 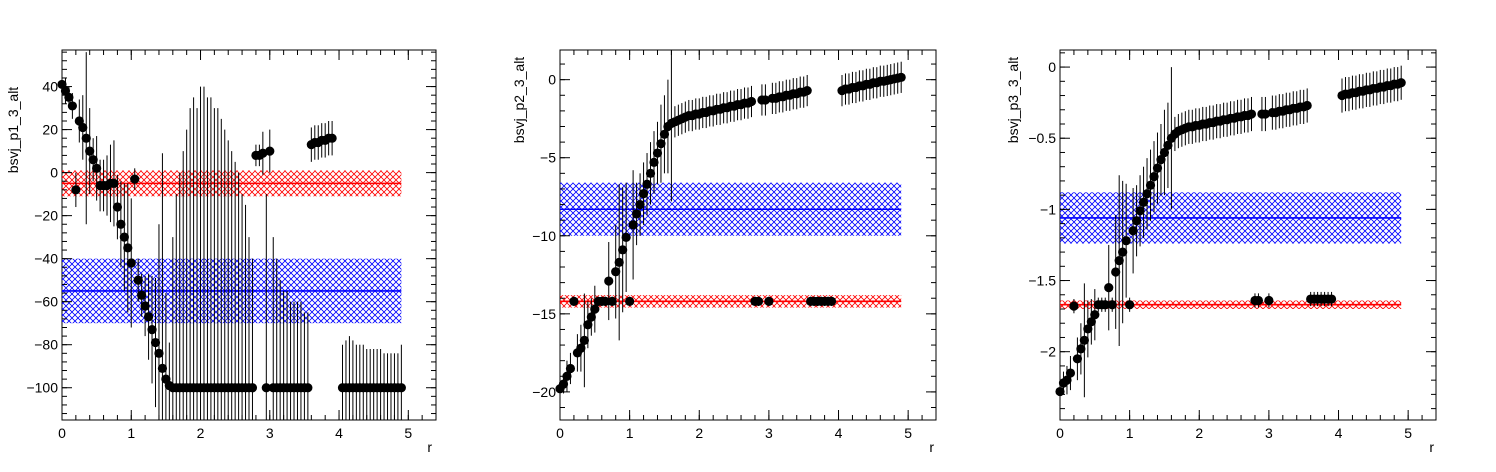 What do you see at coordinates (544, 392) in the screenshot?
I see `y-tick-label: −20` at bounding box center [544, 392].